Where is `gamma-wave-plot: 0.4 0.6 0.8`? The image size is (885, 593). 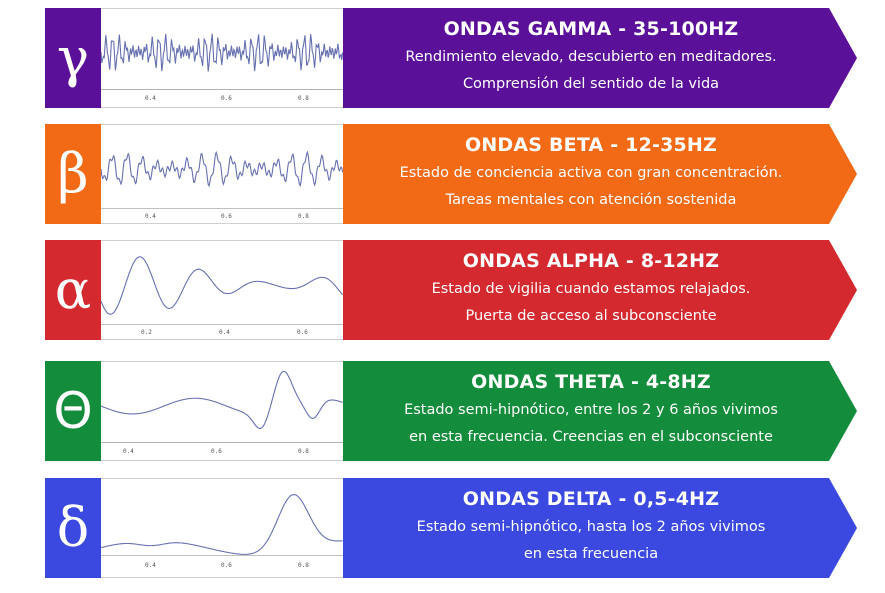
gamma-wave-plot: 0.4 0.6 0.8 is located at coordinates (222, 58).